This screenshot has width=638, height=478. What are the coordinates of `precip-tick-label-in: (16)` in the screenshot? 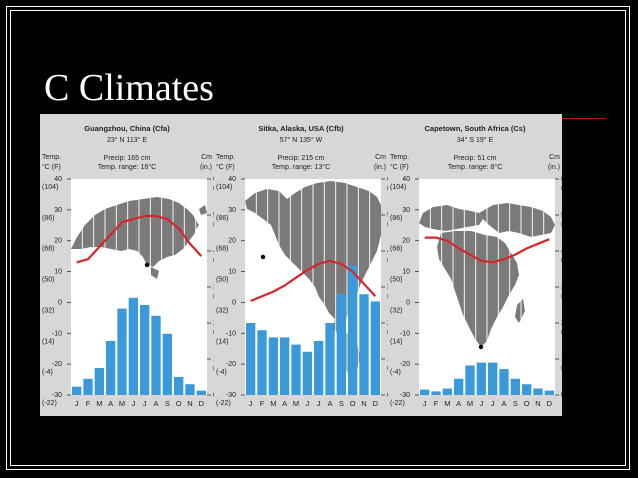 It's located at (561, 260).